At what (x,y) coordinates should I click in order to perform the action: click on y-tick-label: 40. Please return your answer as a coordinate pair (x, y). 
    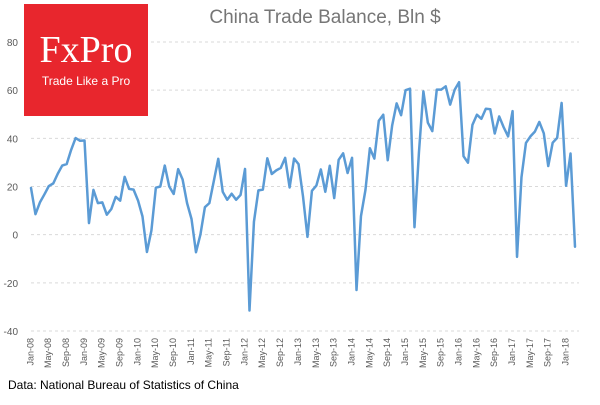
    Looking at the image, I should click on (13, 139).